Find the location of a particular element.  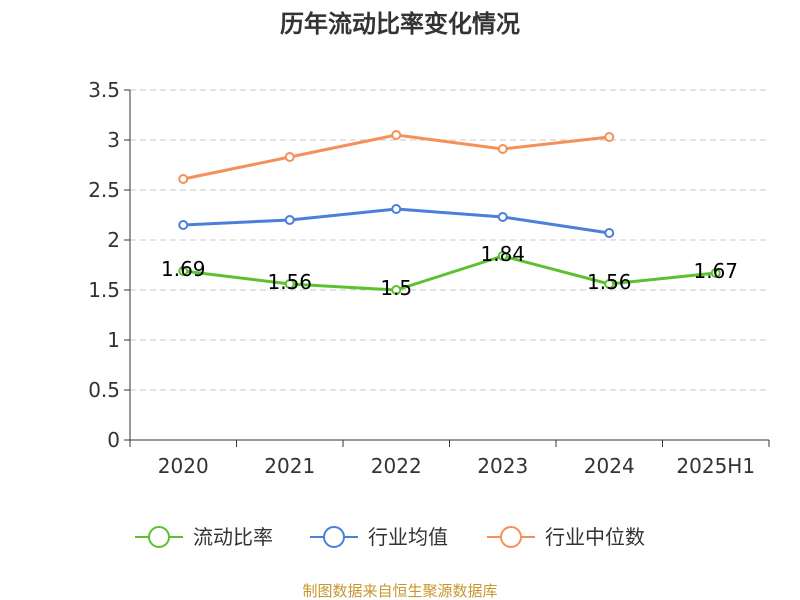

x-tick-label: 2021 is located at coordinates (289, 466).